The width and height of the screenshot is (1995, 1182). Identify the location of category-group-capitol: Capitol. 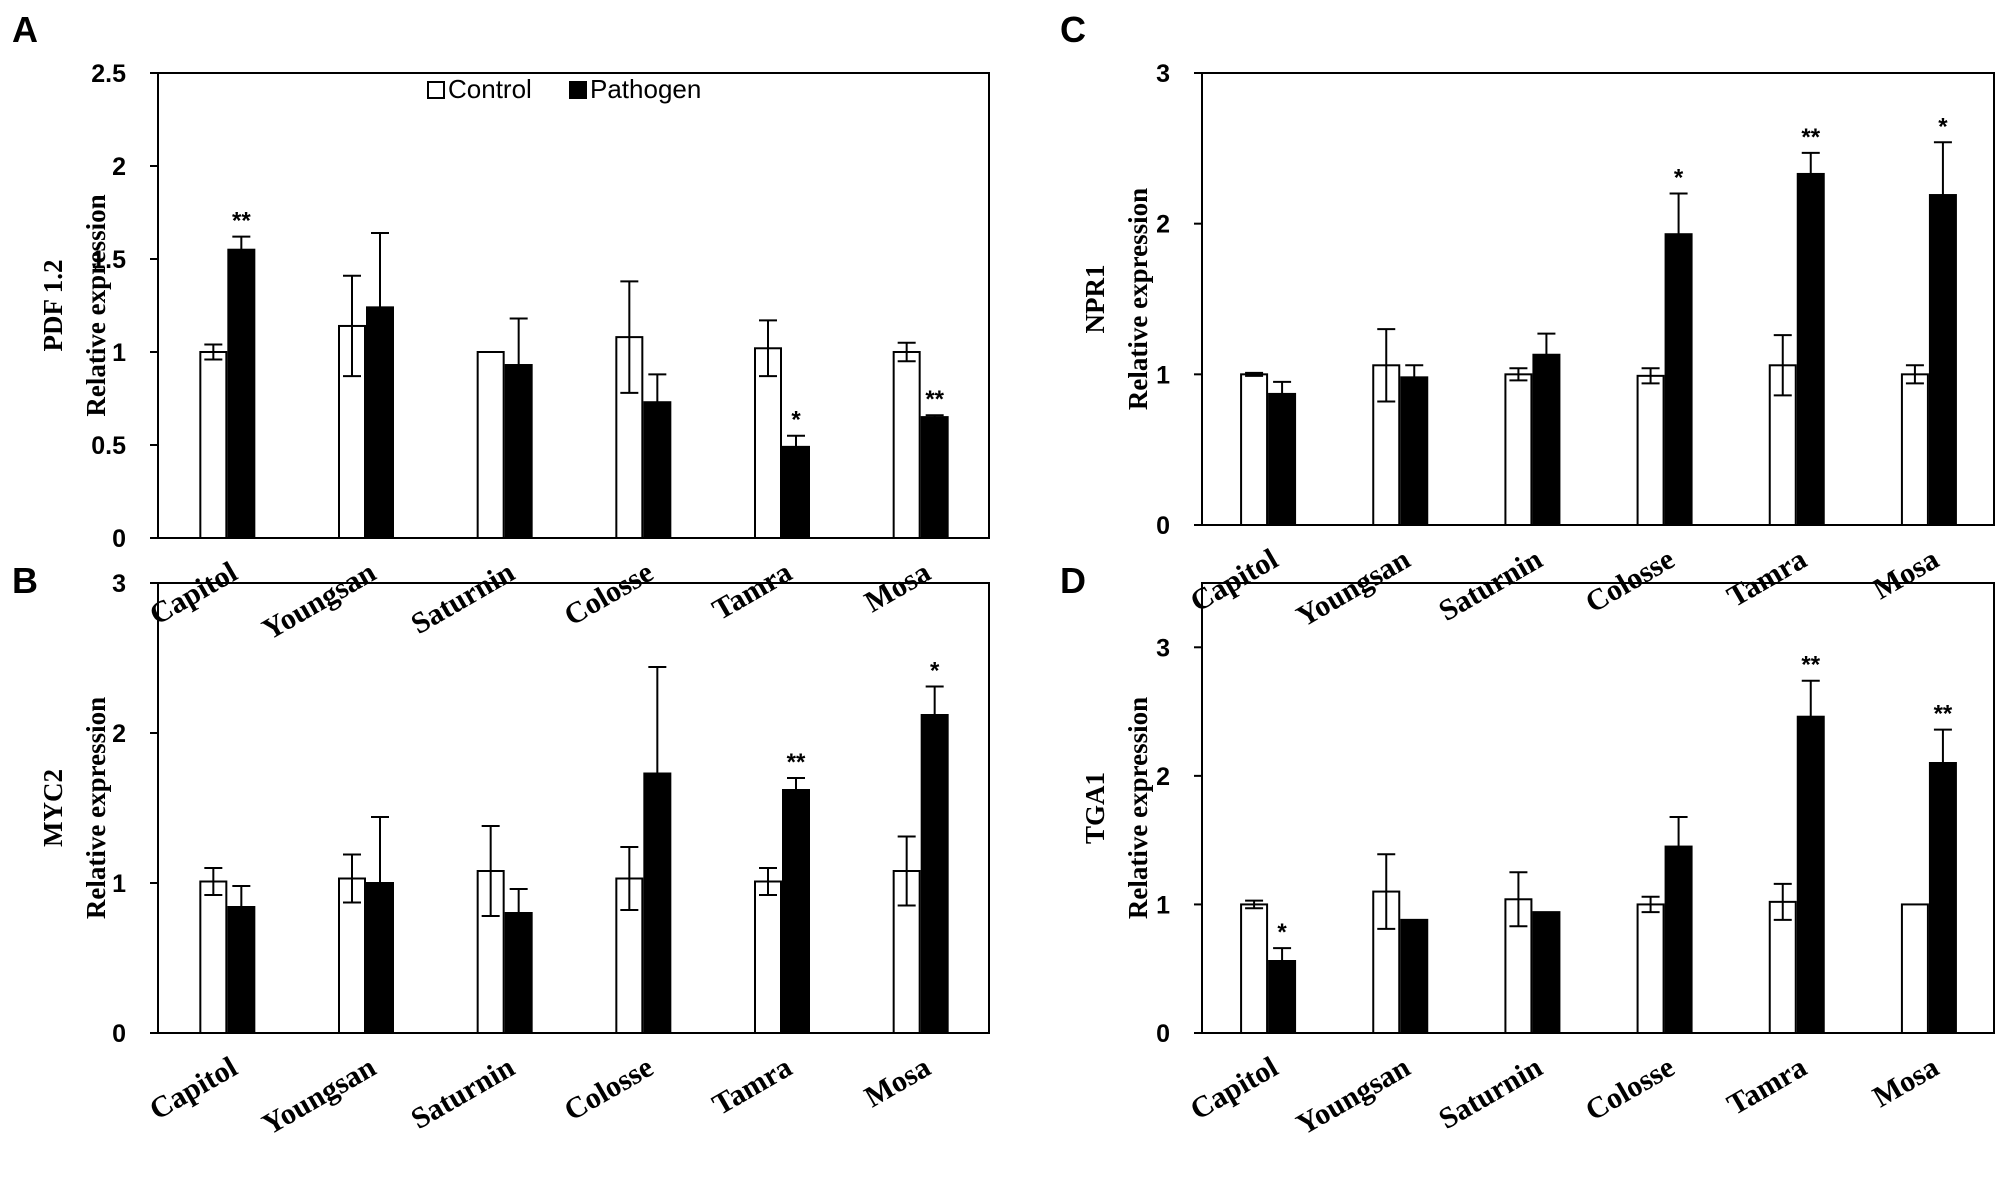
(200, 997).